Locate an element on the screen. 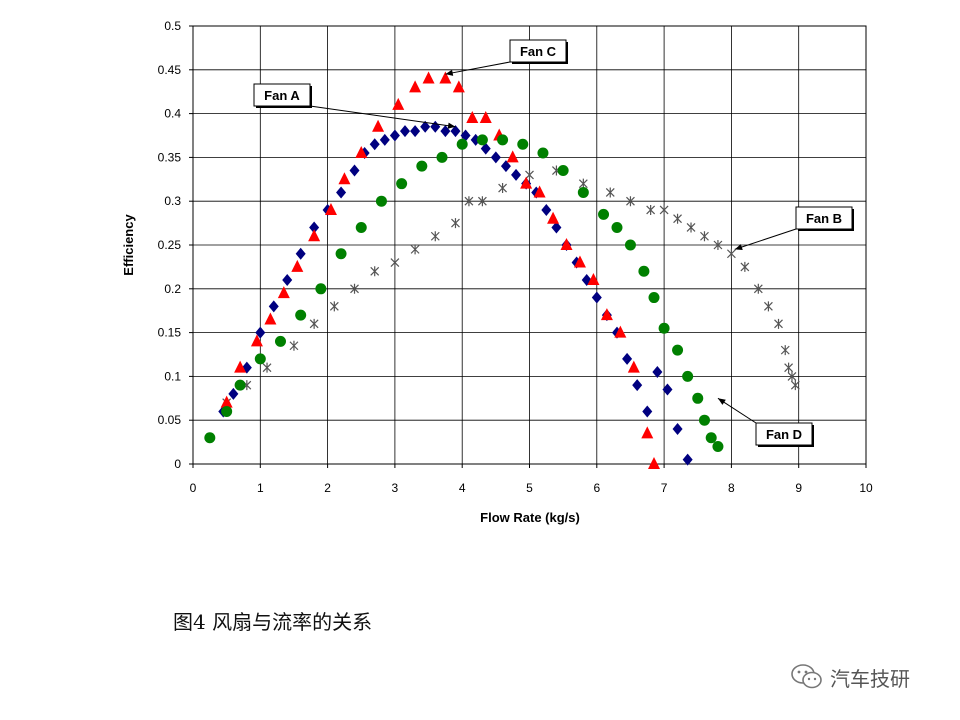  y-tick-label: 0 is located at coordinates (177, 464).